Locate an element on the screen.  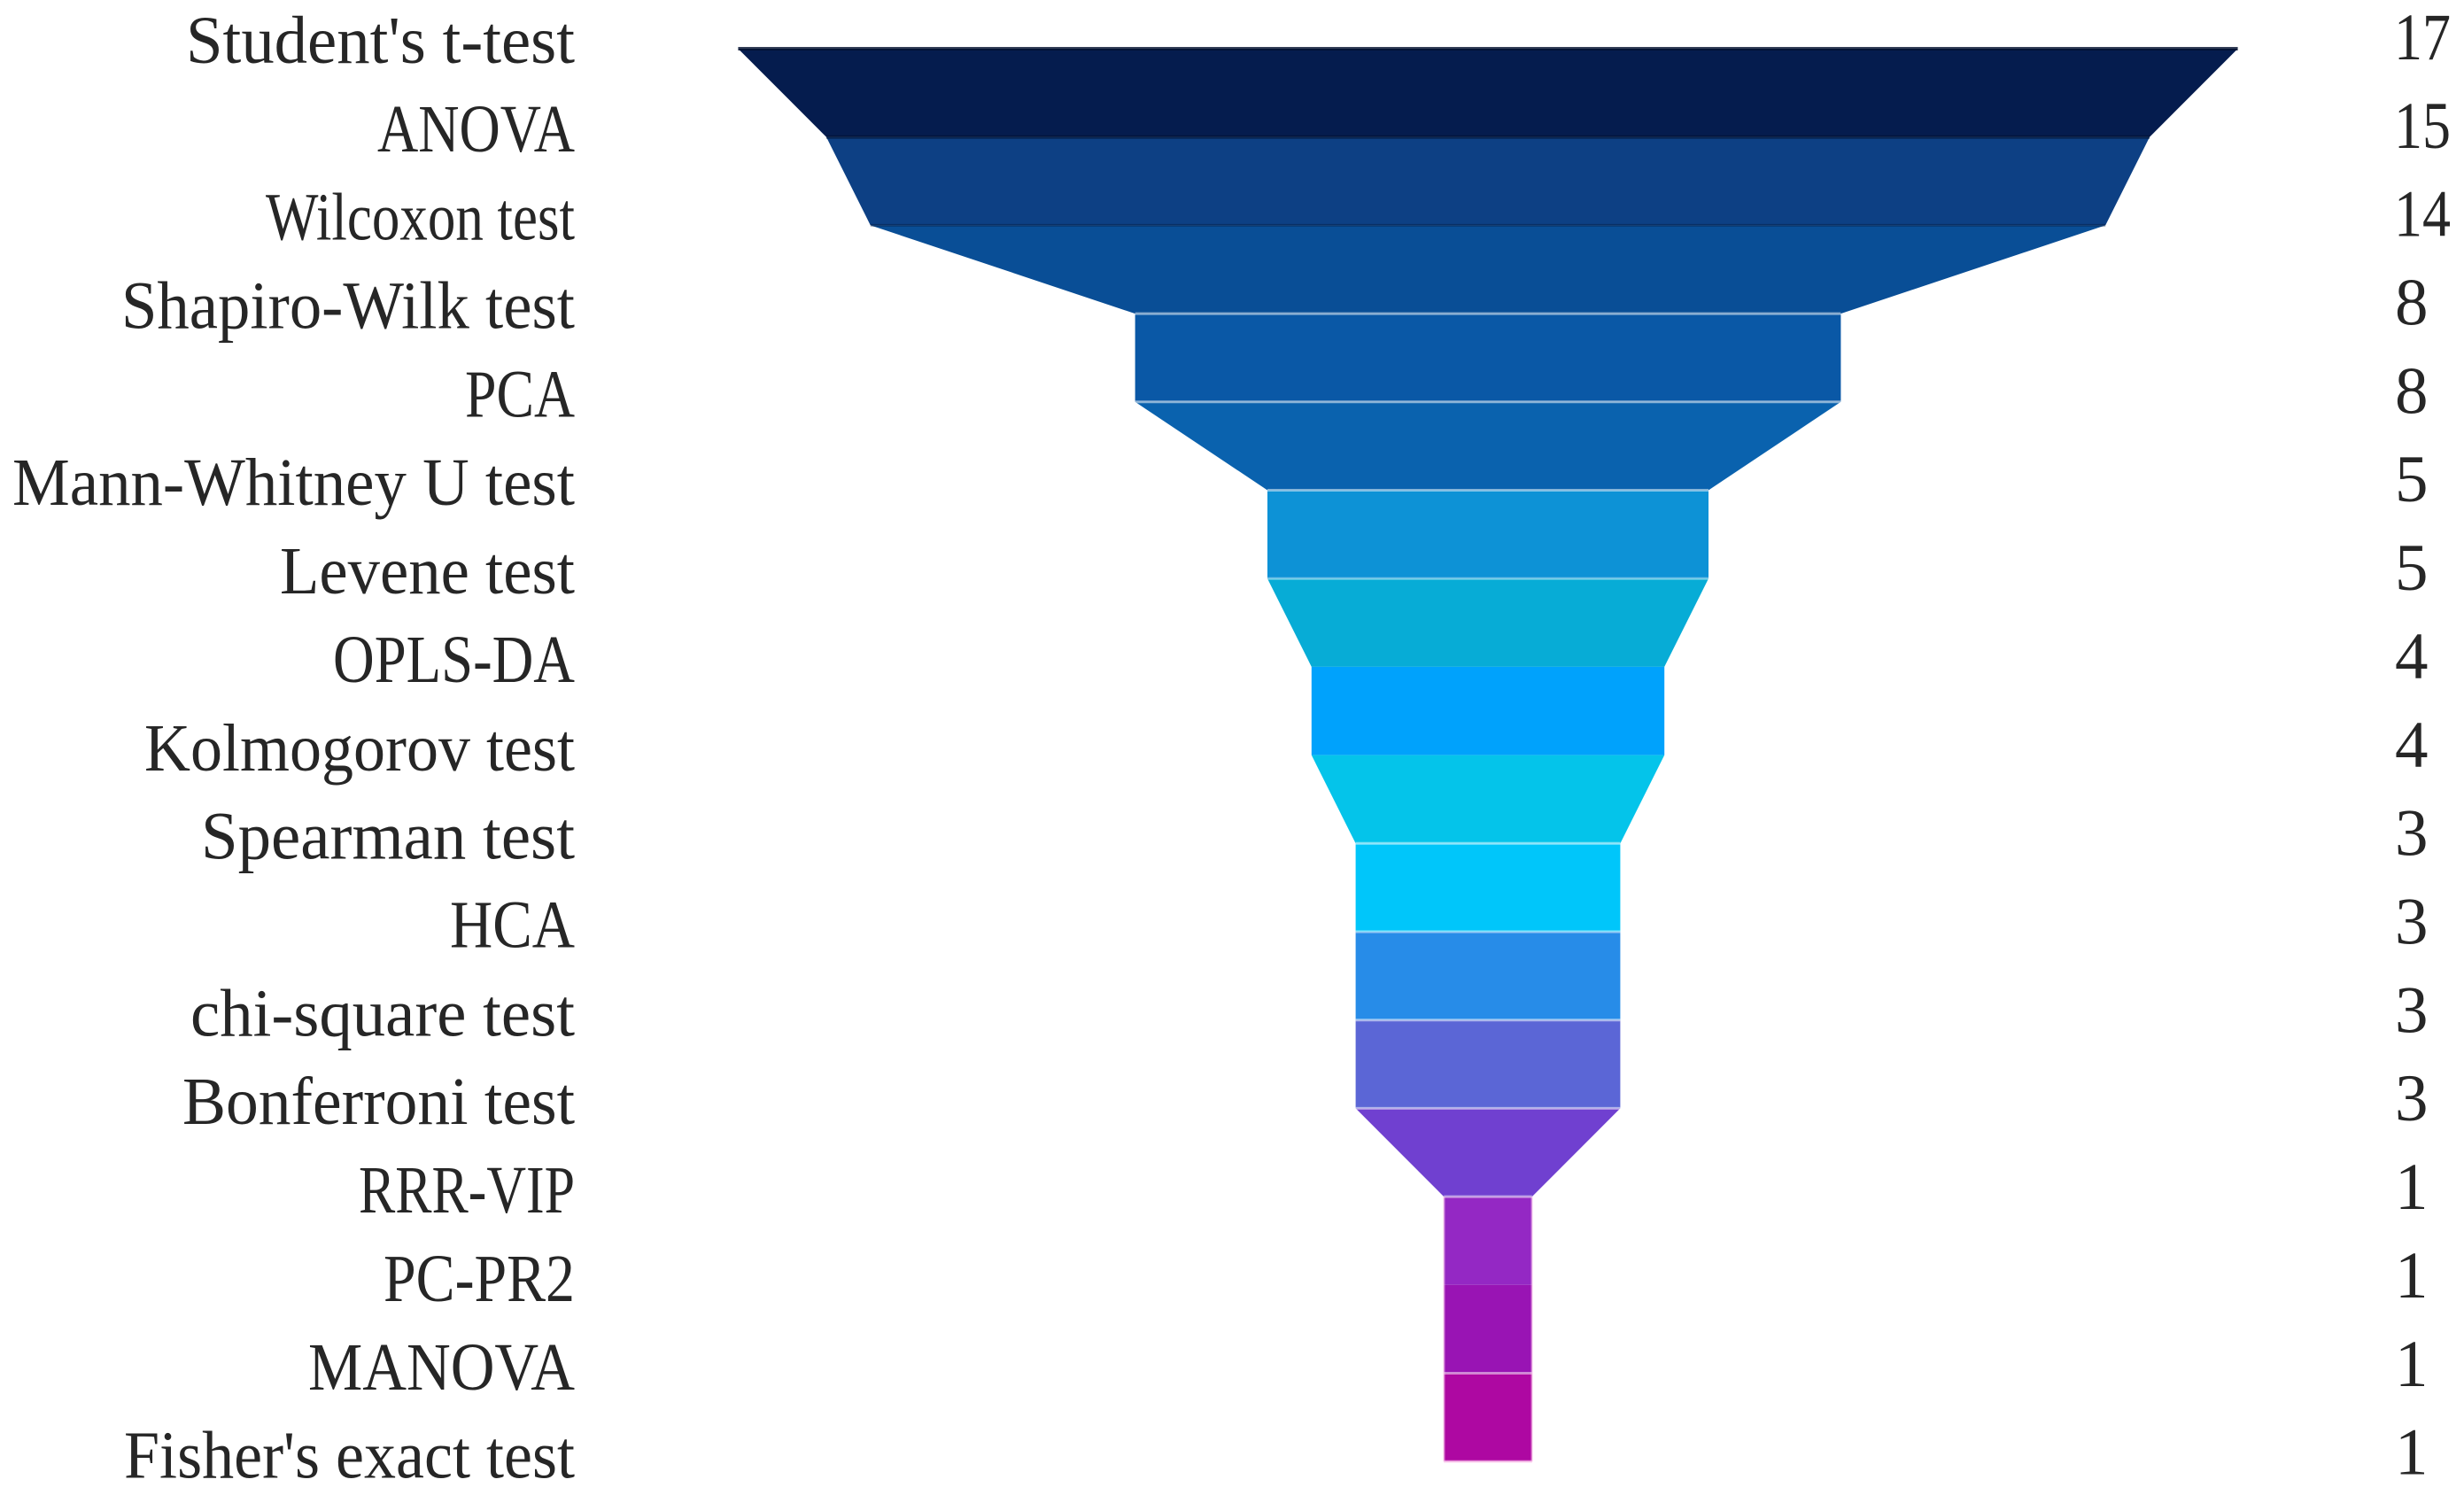
svg-text: Wilcoxon test is located at coordinates (420, 218).